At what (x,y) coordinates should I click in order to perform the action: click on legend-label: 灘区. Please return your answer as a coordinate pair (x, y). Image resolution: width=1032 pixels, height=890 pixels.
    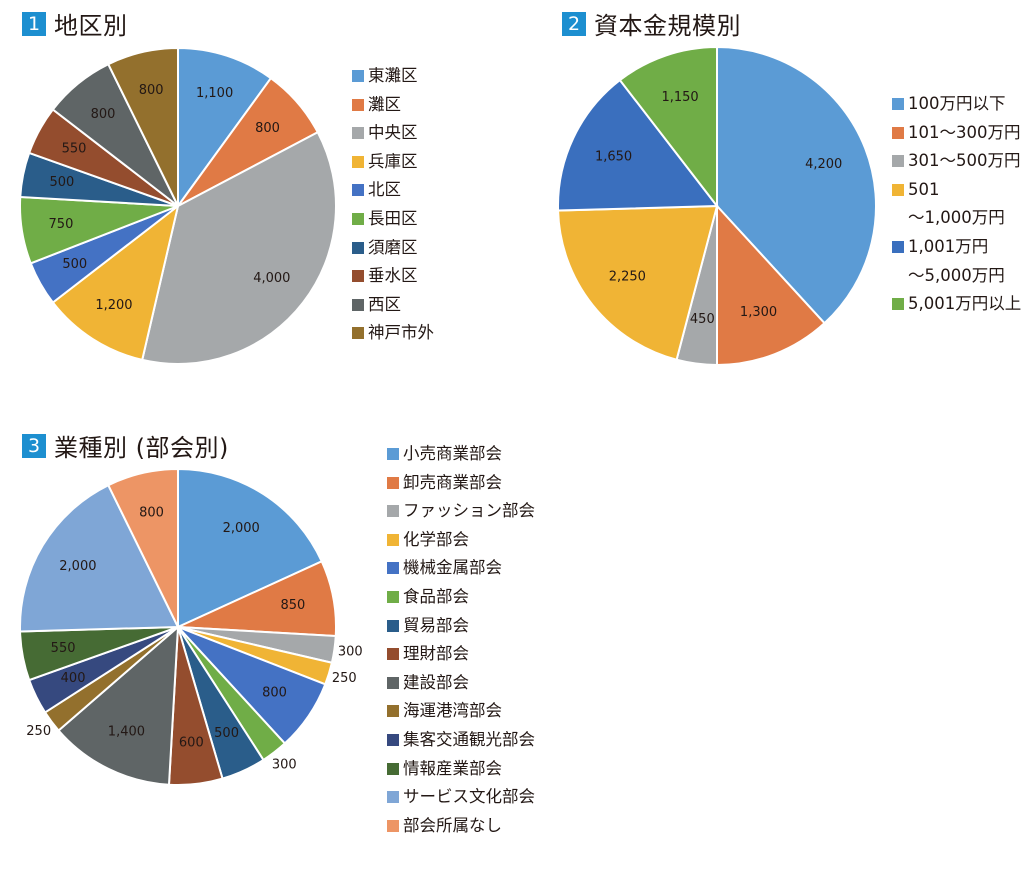
    Looking at the image, I should click on (384, 104).